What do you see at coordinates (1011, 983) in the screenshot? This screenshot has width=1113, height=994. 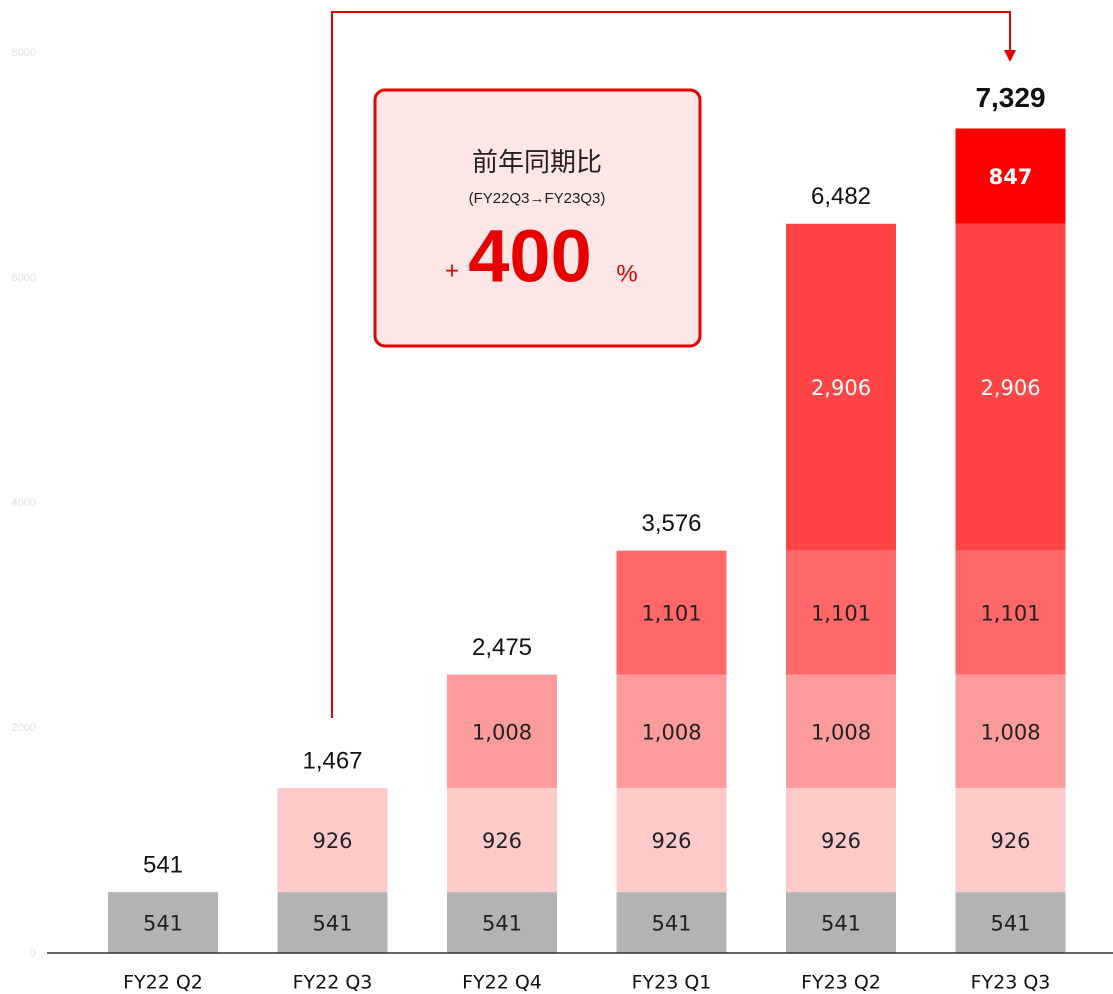 I see `x-tick-label: FY23 Q3` at bounding box center [1011, 983].